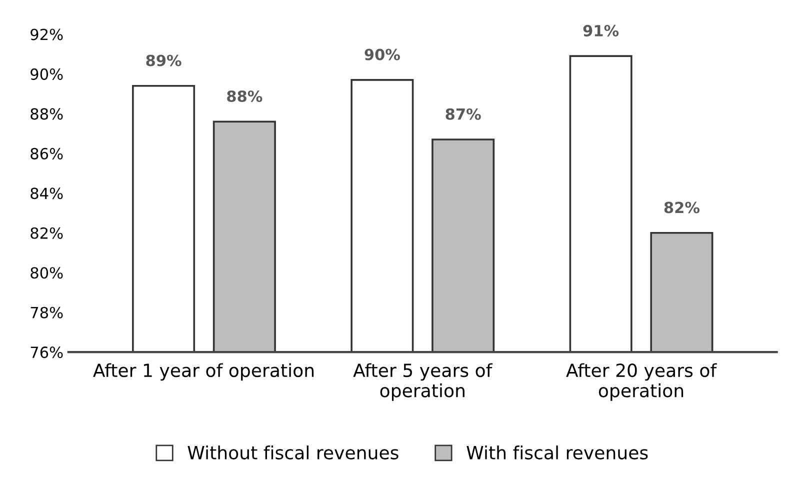 The height and width of the screenshot is (489, 805). I want to click on y-tick-label: 88%, so click(46, 114).